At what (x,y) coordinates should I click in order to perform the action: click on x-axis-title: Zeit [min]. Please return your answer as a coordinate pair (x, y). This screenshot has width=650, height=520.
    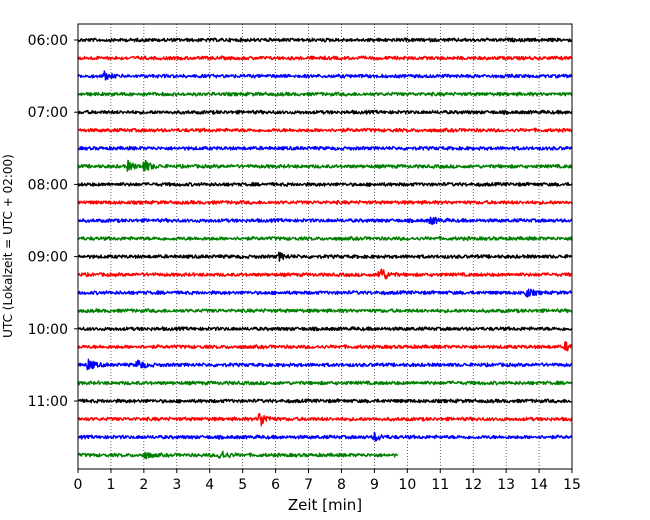
    Looking at the image, I should click on (325, 505).